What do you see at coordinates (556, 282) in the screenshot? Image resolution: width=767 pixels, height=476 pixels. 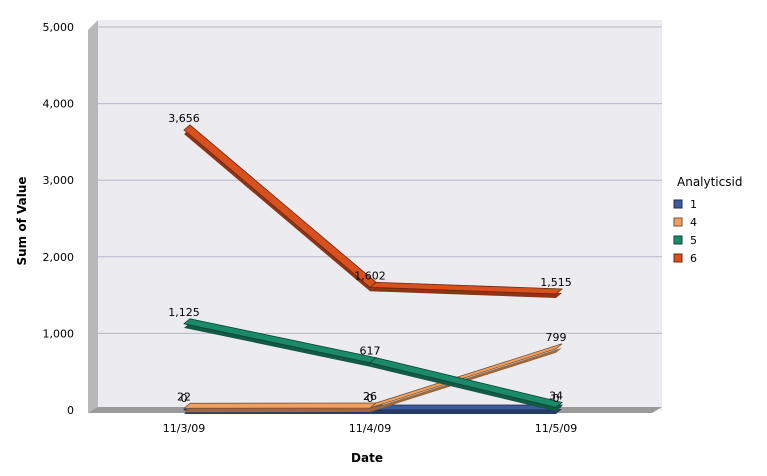 I see `series-6-data-label: 1,515` at bounding box center [556, 282].